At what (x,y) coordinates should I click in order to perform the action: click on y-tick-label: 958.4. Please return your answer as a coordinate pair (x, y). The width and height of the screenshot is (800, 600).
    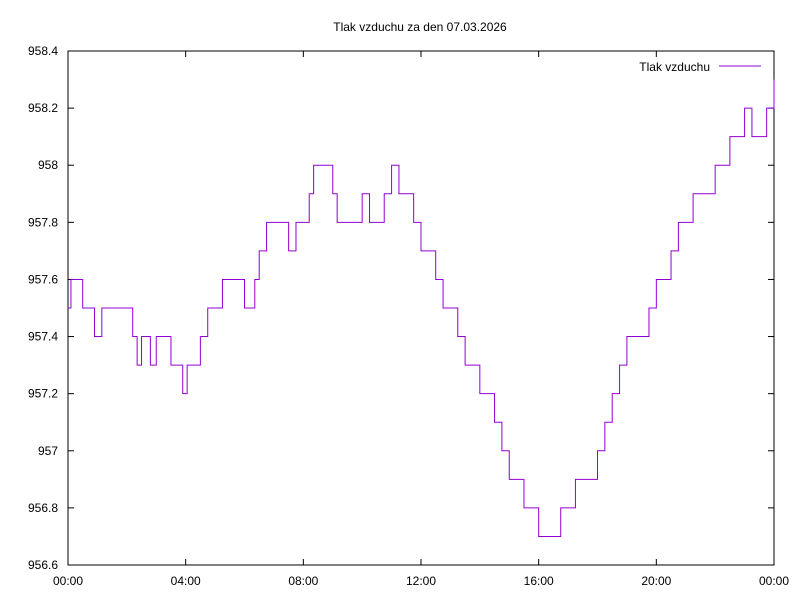
    Looking at the image, I should click on (43, 51).